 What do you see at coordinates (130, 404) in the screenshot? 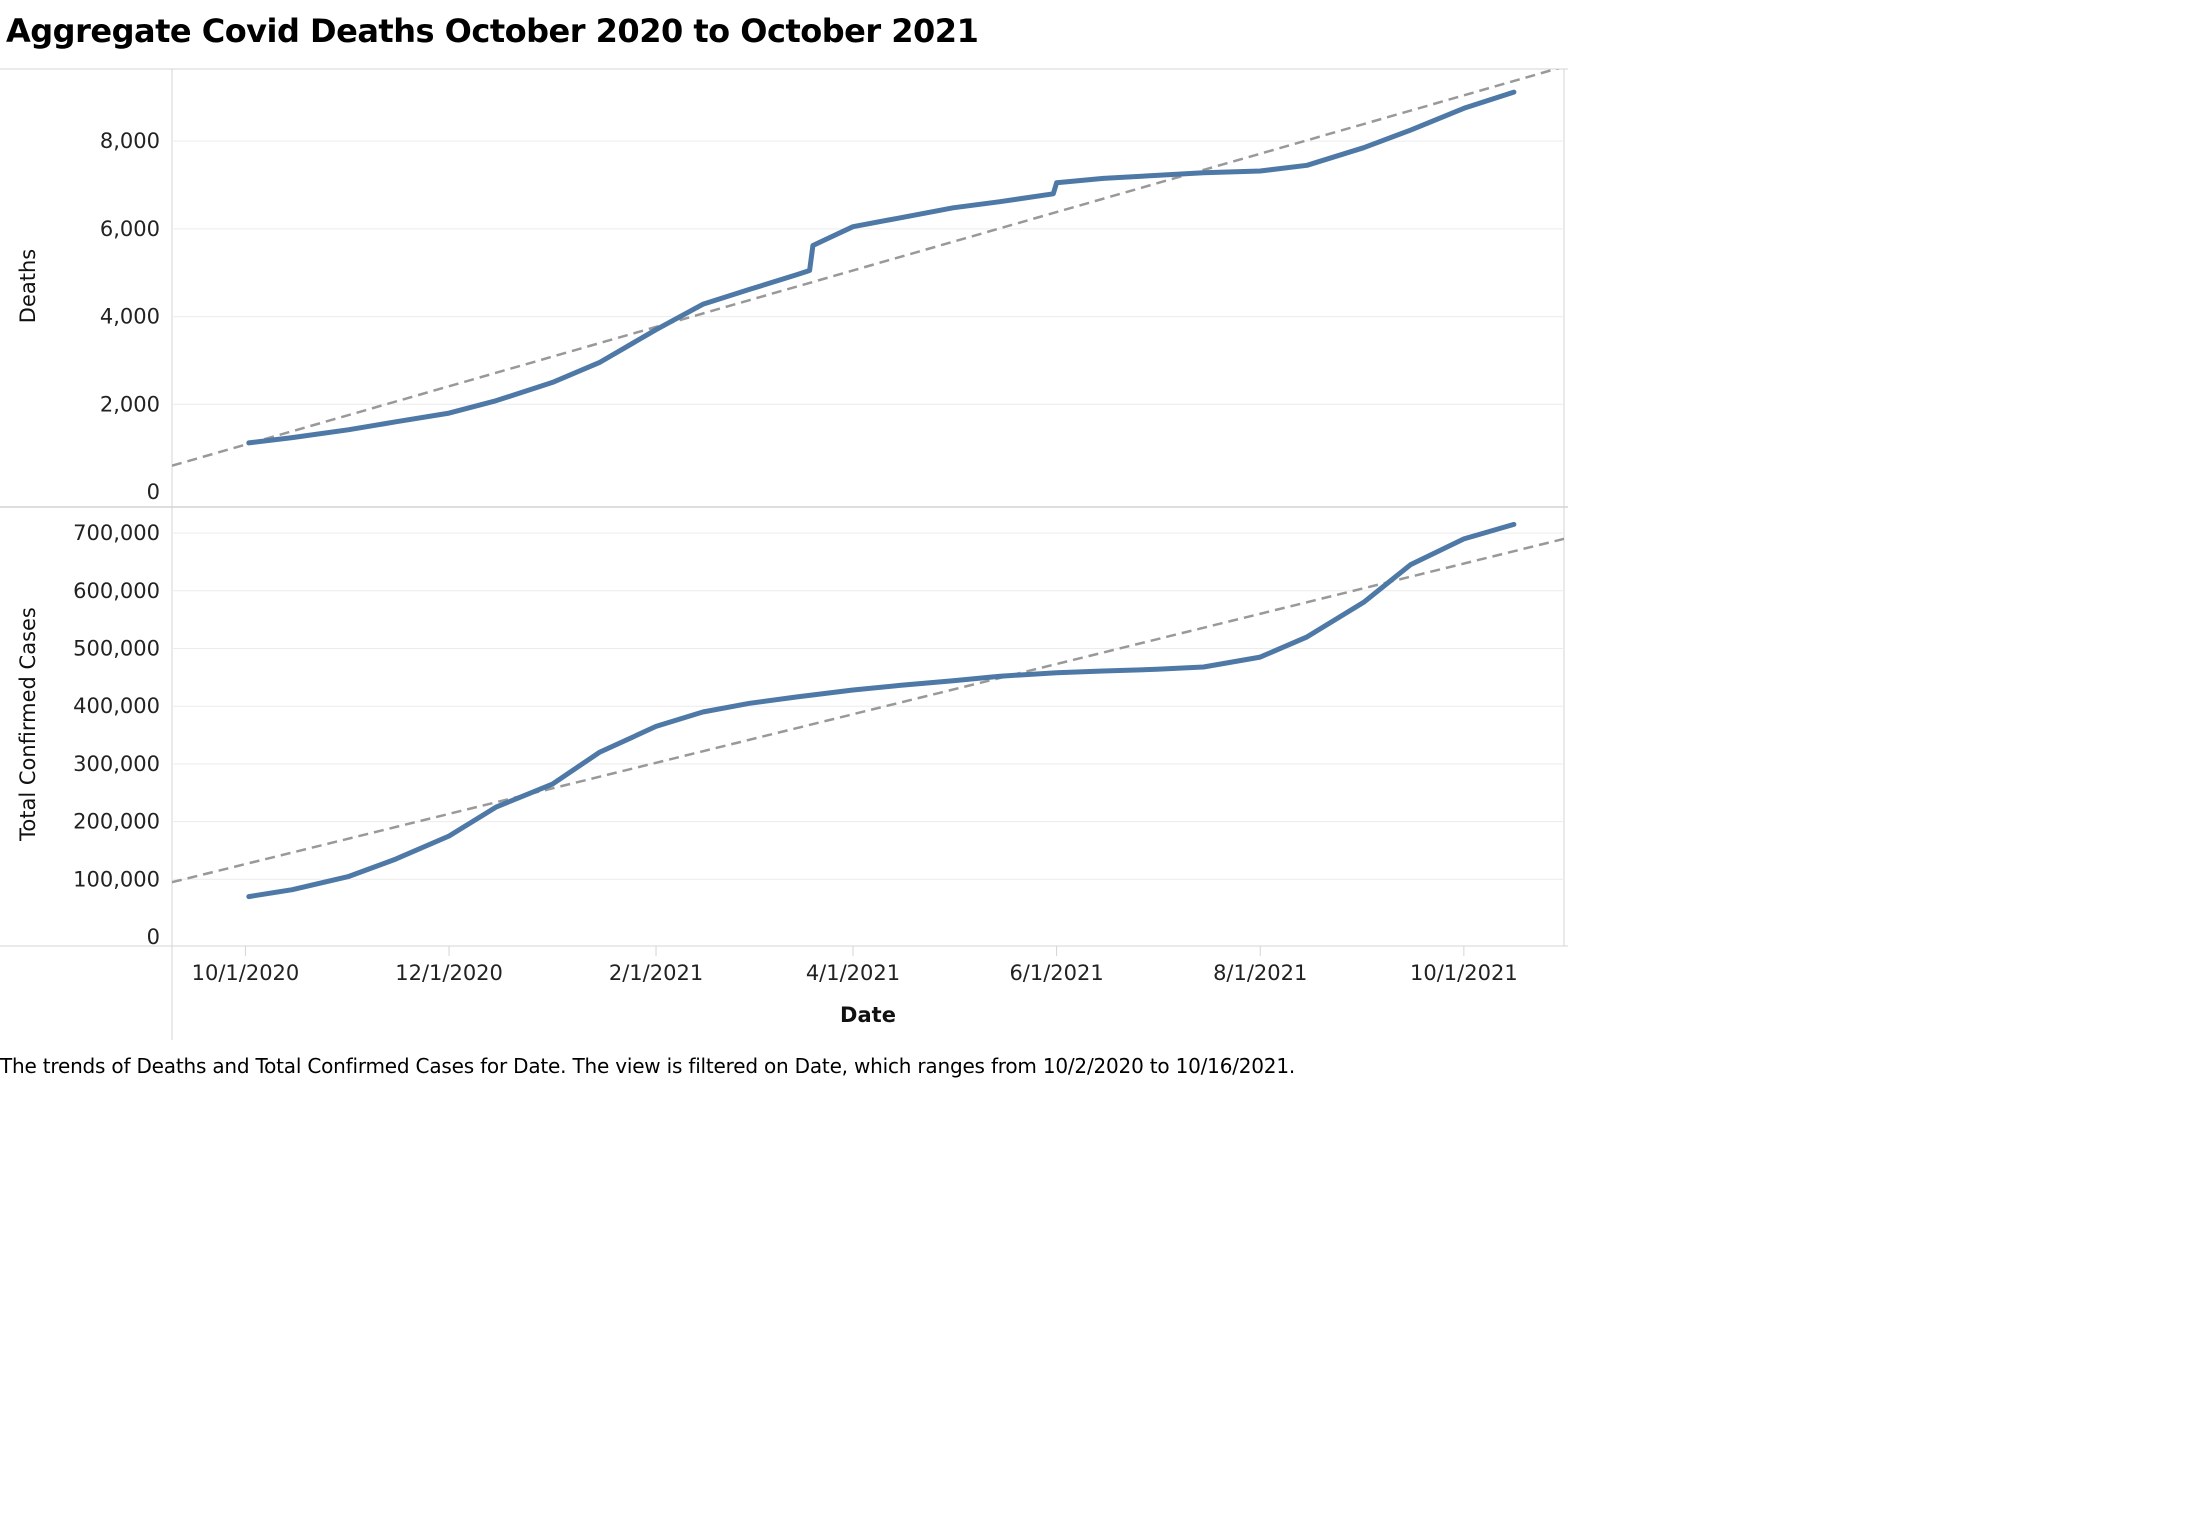
I see `deaths-y-tick-label: 2,000` at bounding box center [130, 404].